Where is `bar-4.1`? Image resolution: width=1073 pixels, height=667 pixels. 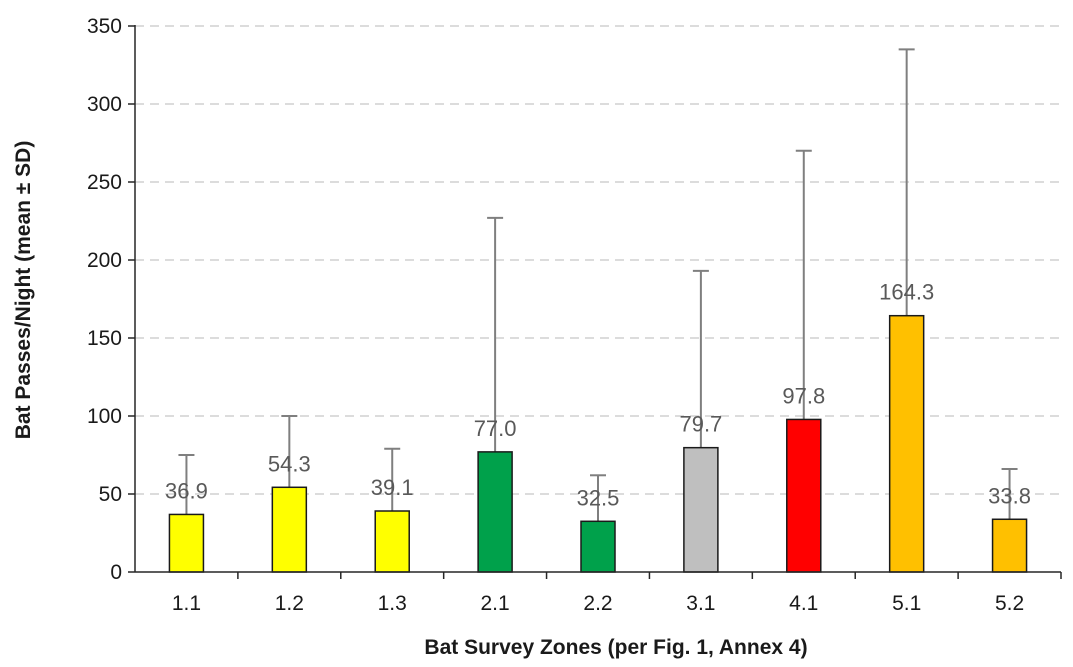 bar-4.1 is located at coordinates (804, 495).